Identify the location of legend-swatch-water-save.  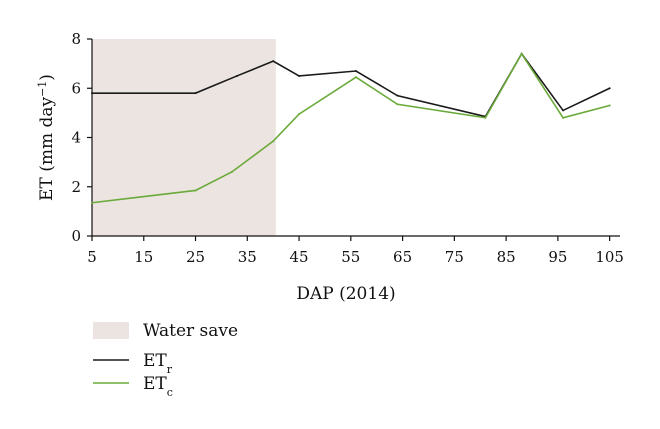
(111, 330).